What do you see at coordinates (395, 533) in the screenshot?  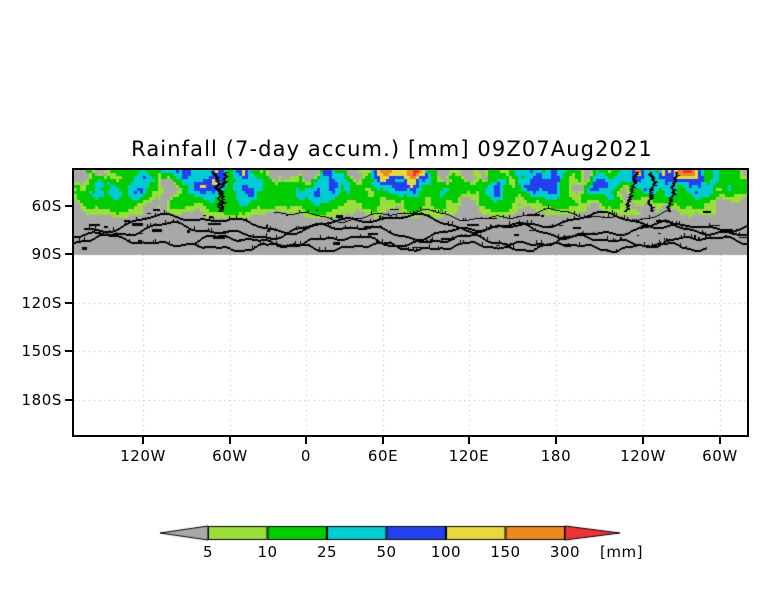 I see `colorbar-swatches` at bounding box center [395, 533].